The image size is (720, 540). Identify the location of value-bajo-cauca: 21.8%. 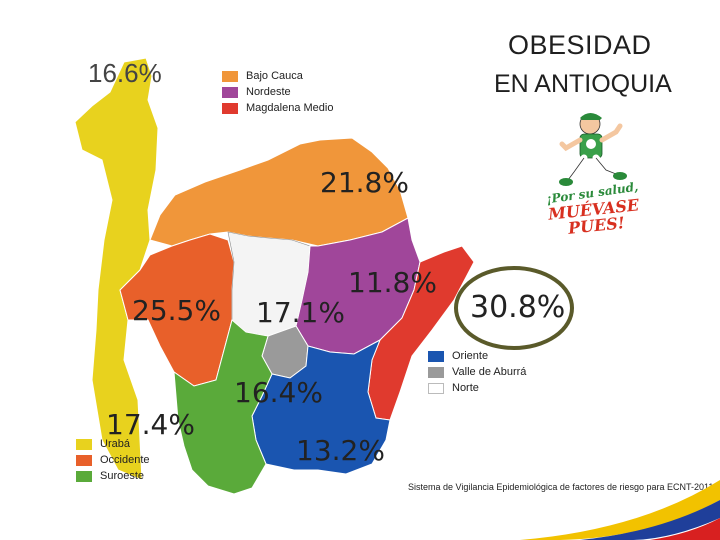
(364, 182).